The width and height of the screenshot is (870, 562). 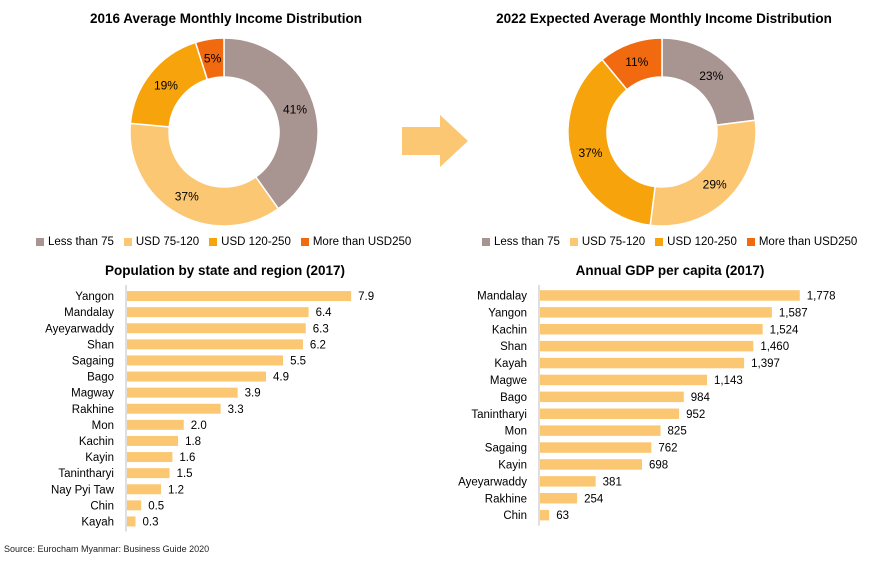 What do you see at coordinates (187, 458) in the screenshot?
I see `population-value-label: 1.6` at bounding box center [187, 458].